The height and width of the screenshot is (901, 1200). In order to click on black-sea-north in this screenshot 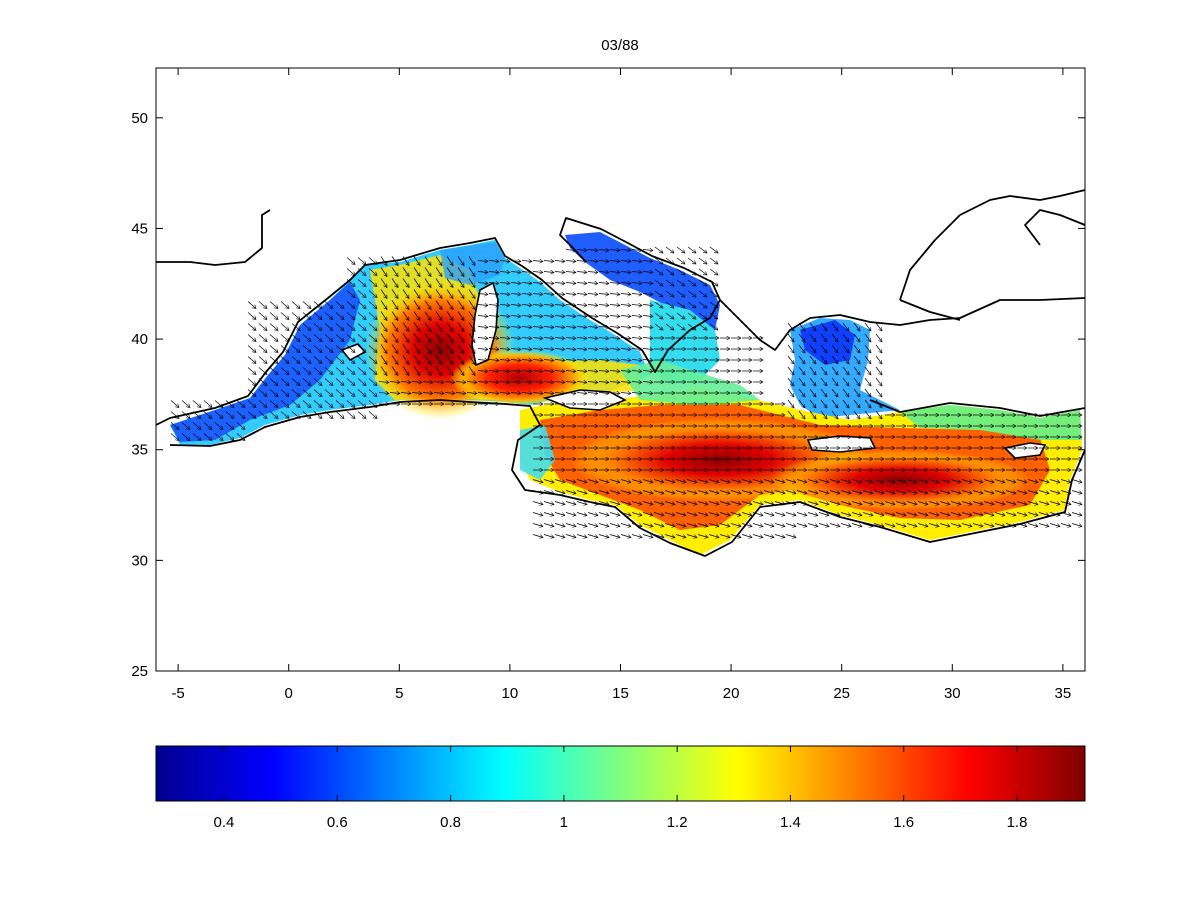, I will do `click(992, 245)`.